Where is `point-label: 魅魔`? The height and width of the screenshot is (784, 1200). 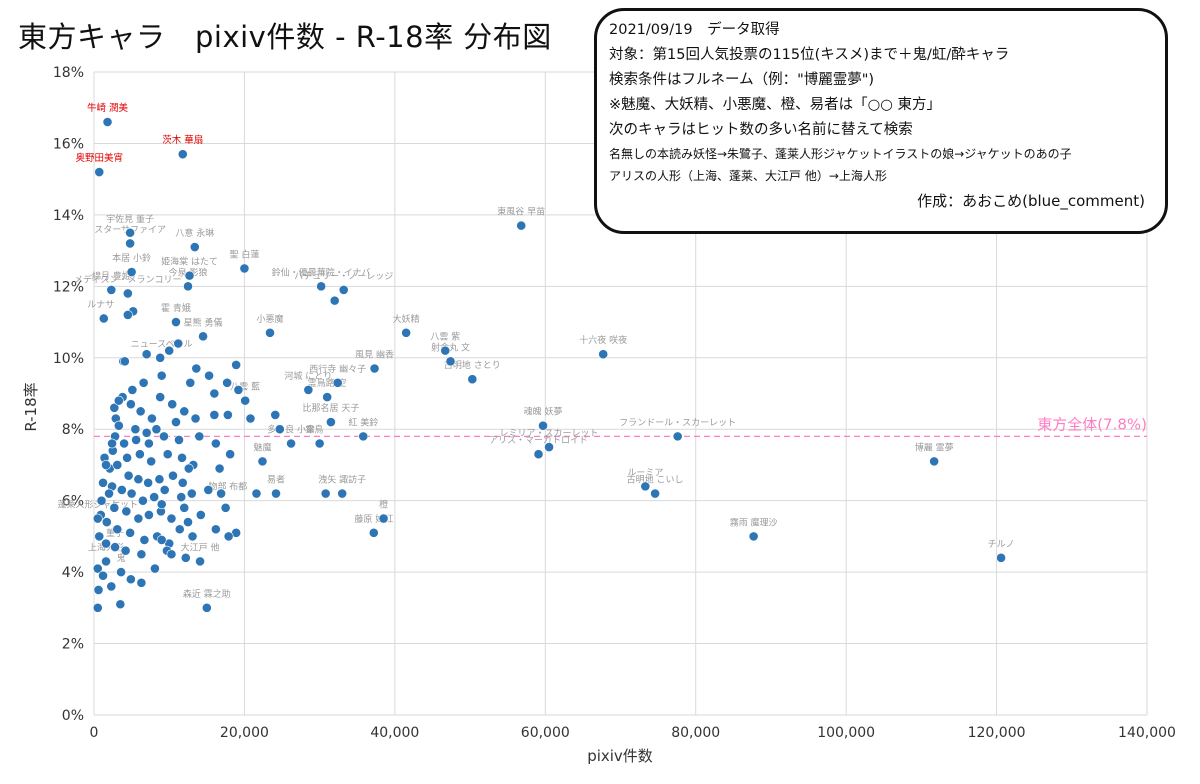 point-label: 魅魔 is located at coordinates (262, 447).